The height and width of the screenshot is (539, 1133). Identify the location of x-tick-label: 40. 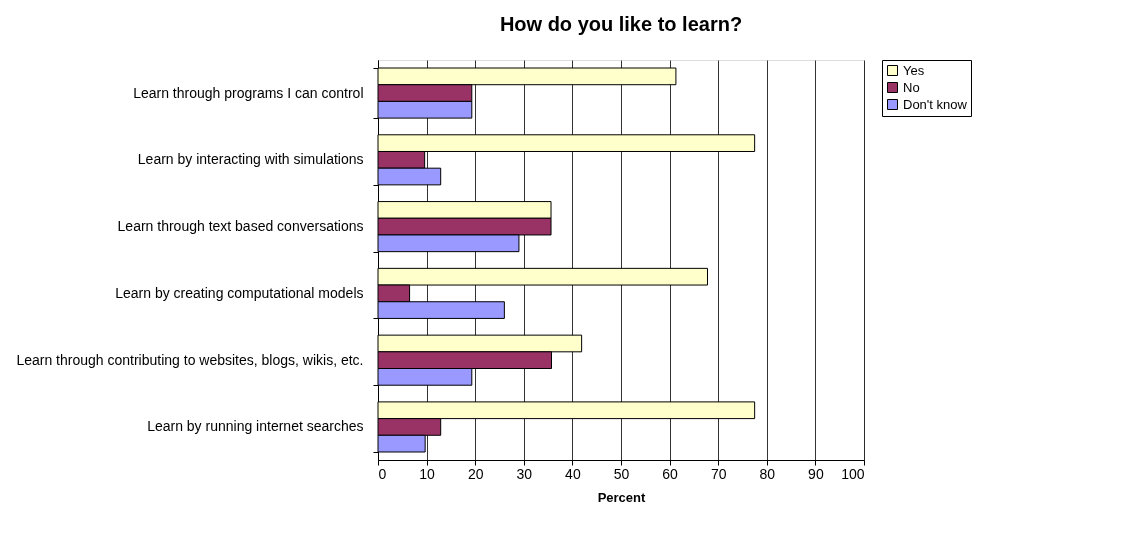
(573, 473).